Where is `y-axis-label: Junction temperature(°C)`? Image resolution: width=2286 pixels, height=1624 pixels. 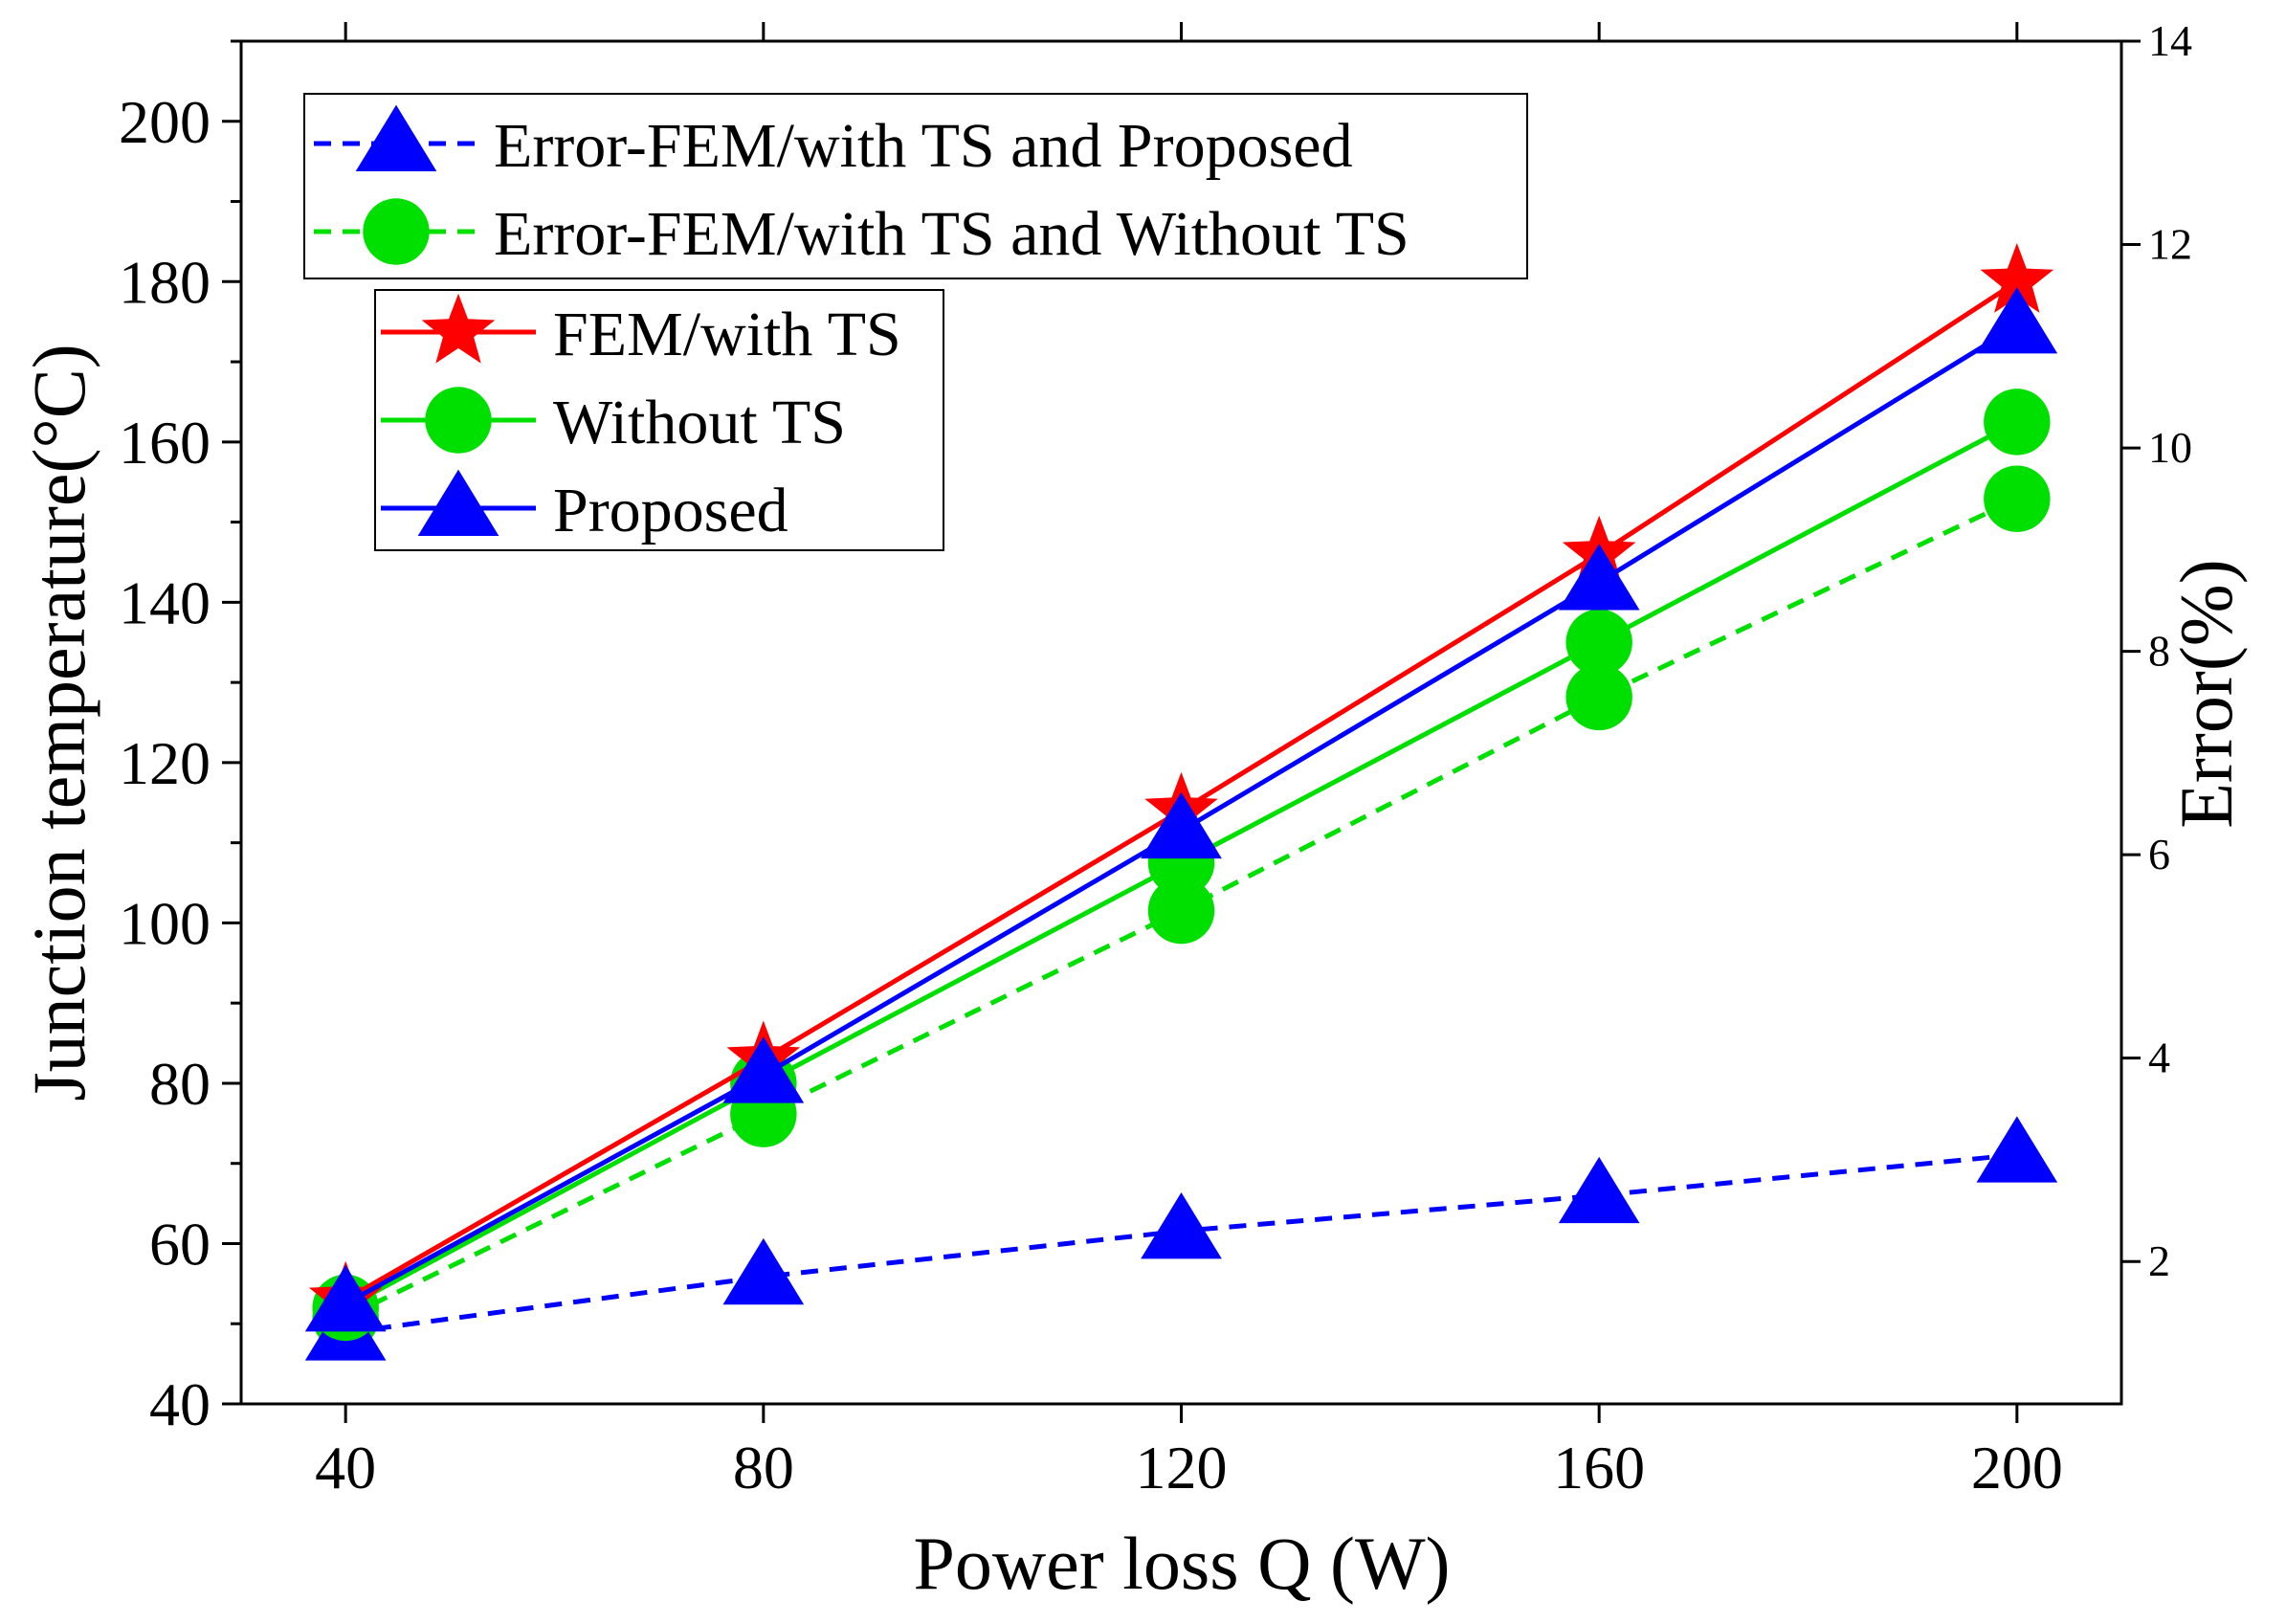 y-axis-label: Junction temperature(°C) is located at coordinates (58, 723).